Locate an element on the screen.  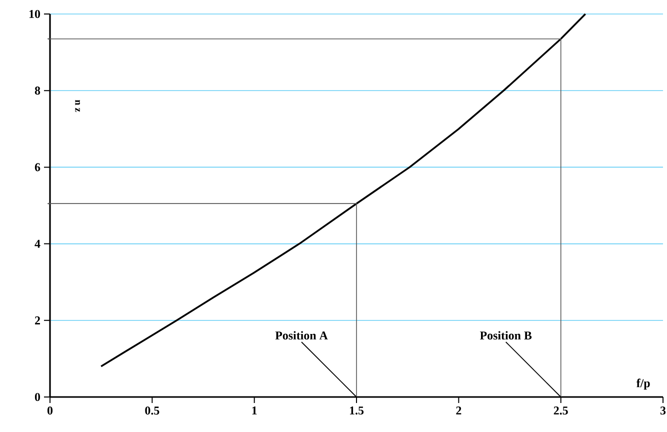
x-tick-label: 1.5 is located at coordinates (357, 410).